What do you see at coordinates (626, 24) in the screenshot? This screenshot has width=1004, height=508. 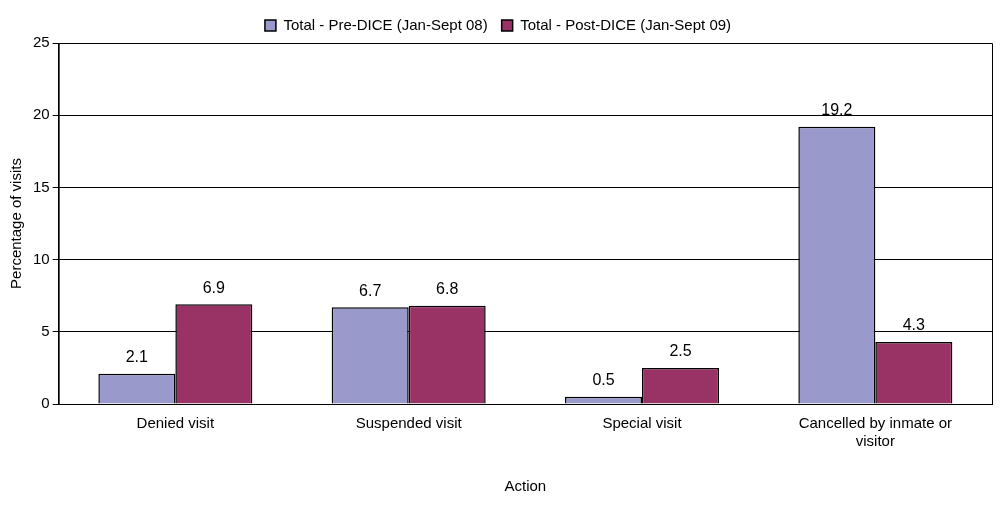 I see `legend-label: Total - Post-DICE (Jan-Sept 09)` at bounding box center [626, 24].